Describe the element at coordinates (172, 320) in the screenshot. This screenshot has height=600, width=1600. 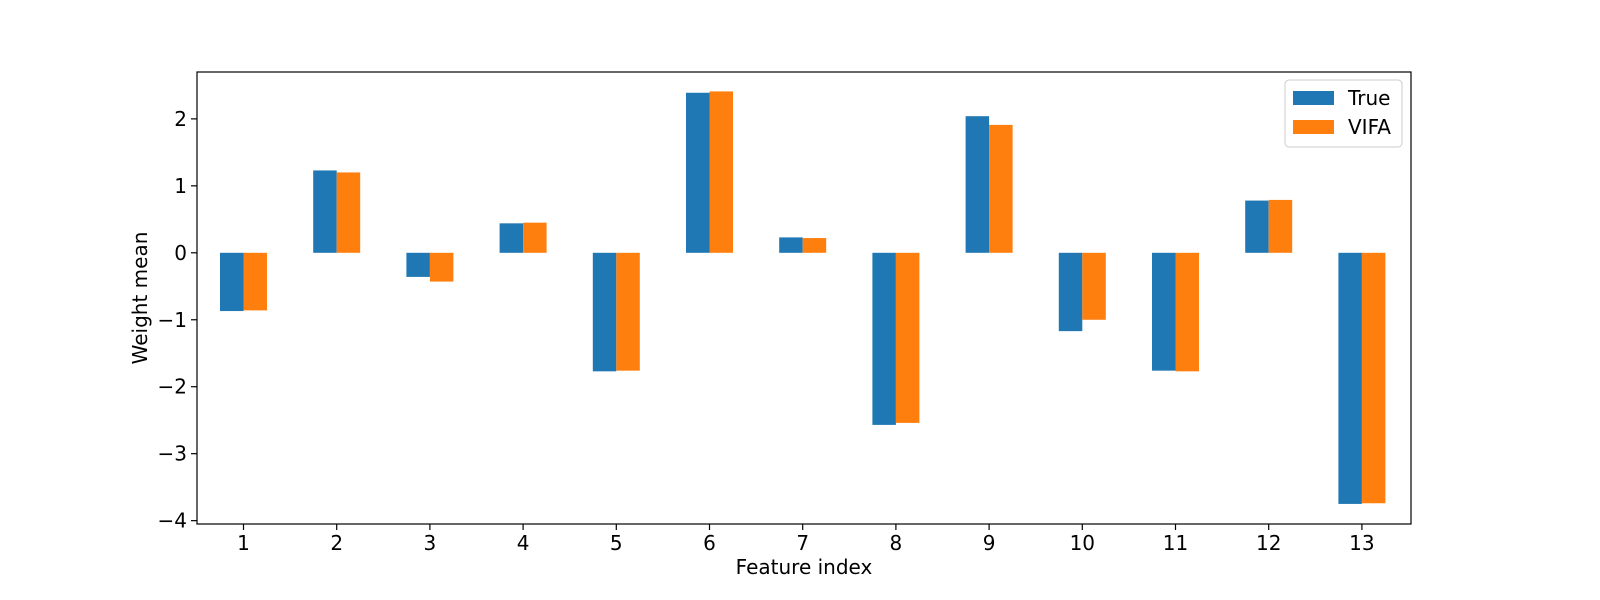
I see `y-tick-label: −1` at that location.